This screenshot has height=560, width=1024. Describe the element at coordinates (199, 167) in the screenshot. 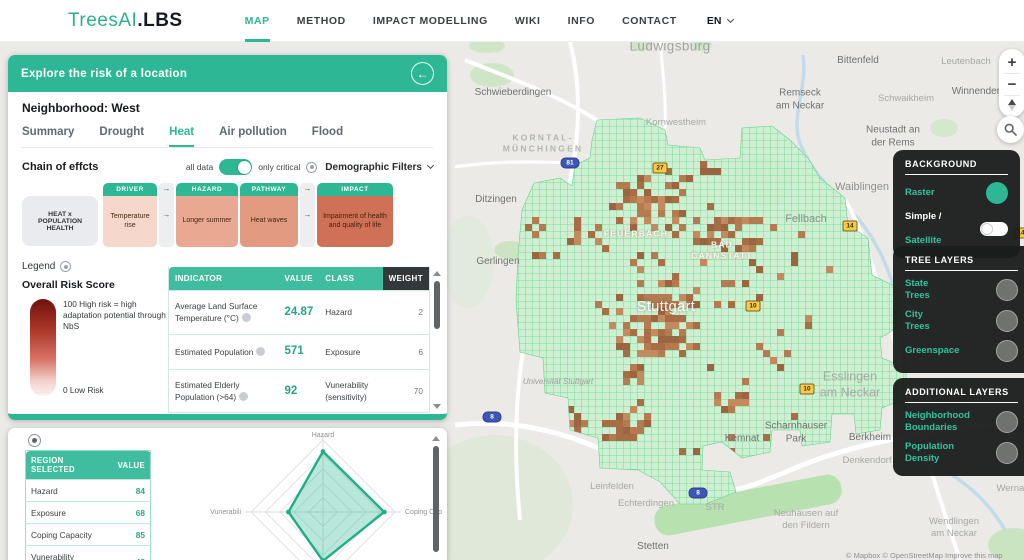

I see `all-data-label: all data` at that location.